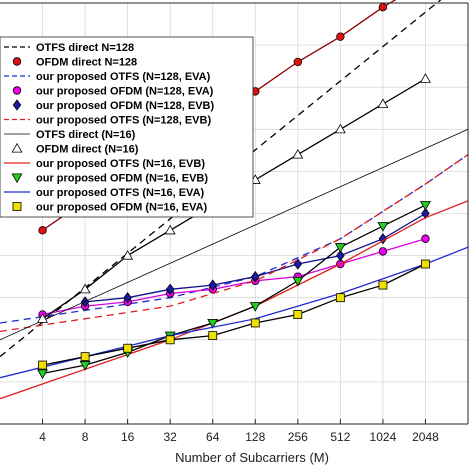 The height and width of the screenshot is (474, 474). Describe the element at coordinates (120, 193) in the screenshot. I see `legend-label: our proposed OTFS (N=16, EVA)` at that location.